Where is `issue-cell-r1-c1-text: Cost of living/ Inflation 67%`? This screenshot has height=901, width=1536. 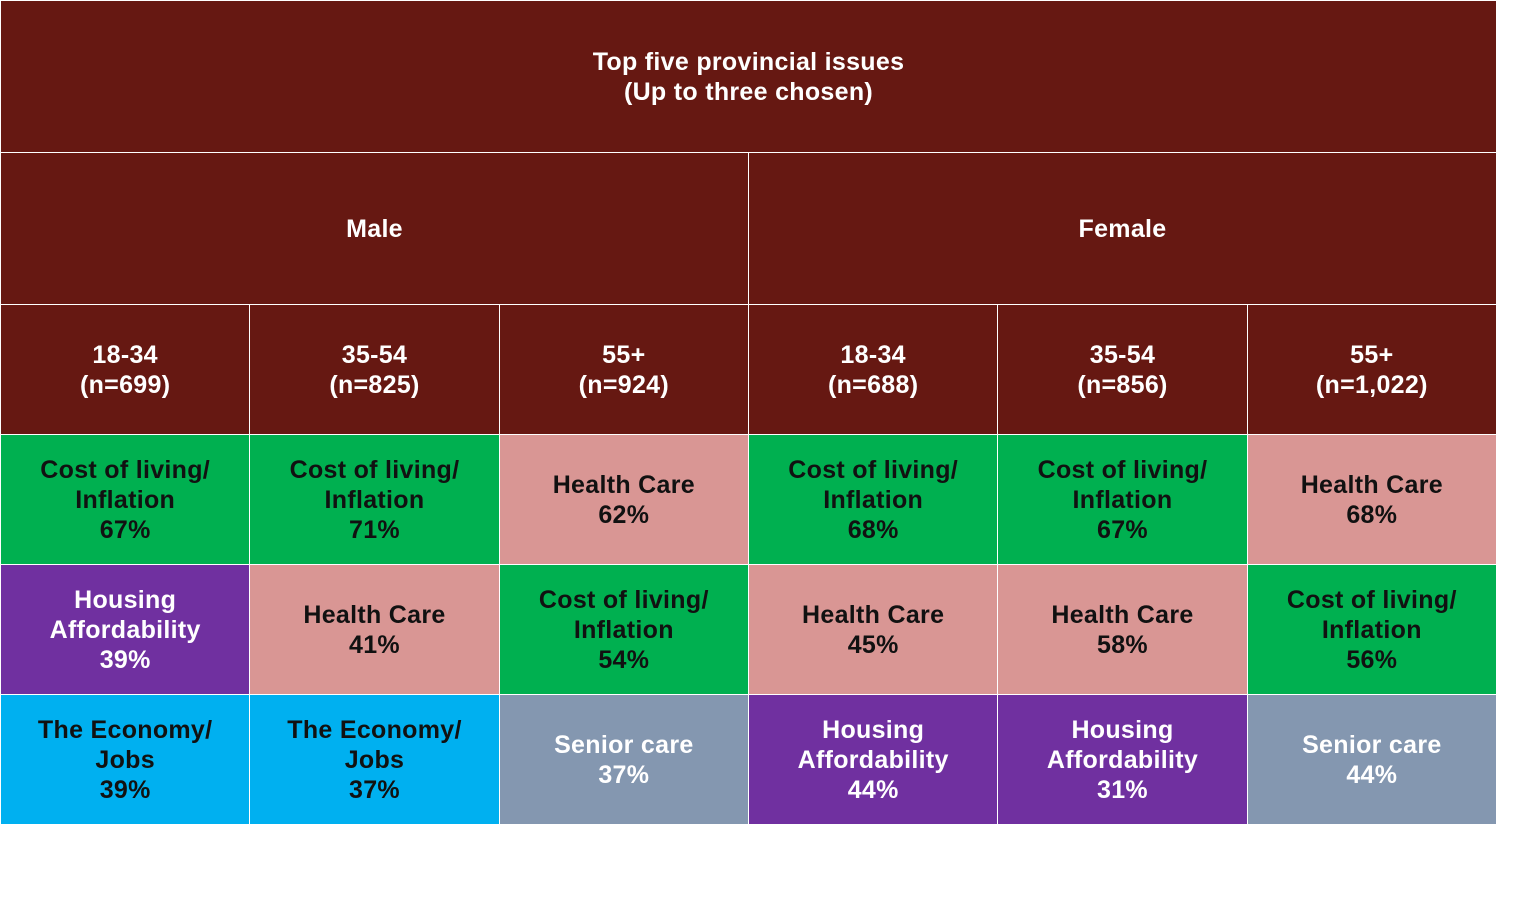 issue-cell-r1-c1-text: Cost of living/ Inflation 67% is located at coordinates (125, 499).